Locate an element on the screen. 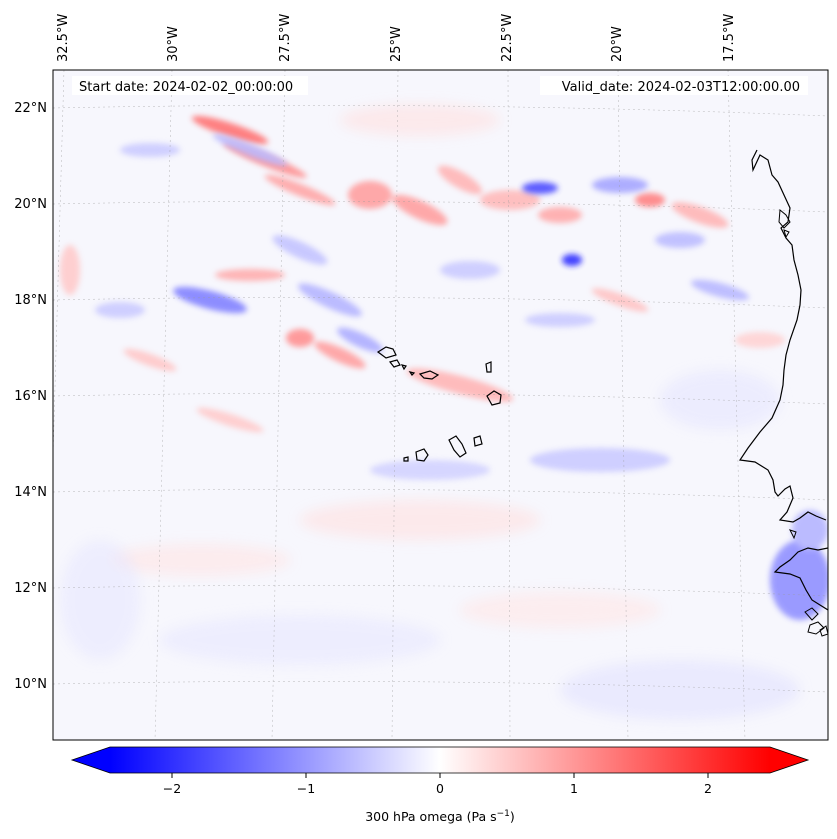 The image size is (837, 839). cape-verde-islands is located at coordinates (439, 404).